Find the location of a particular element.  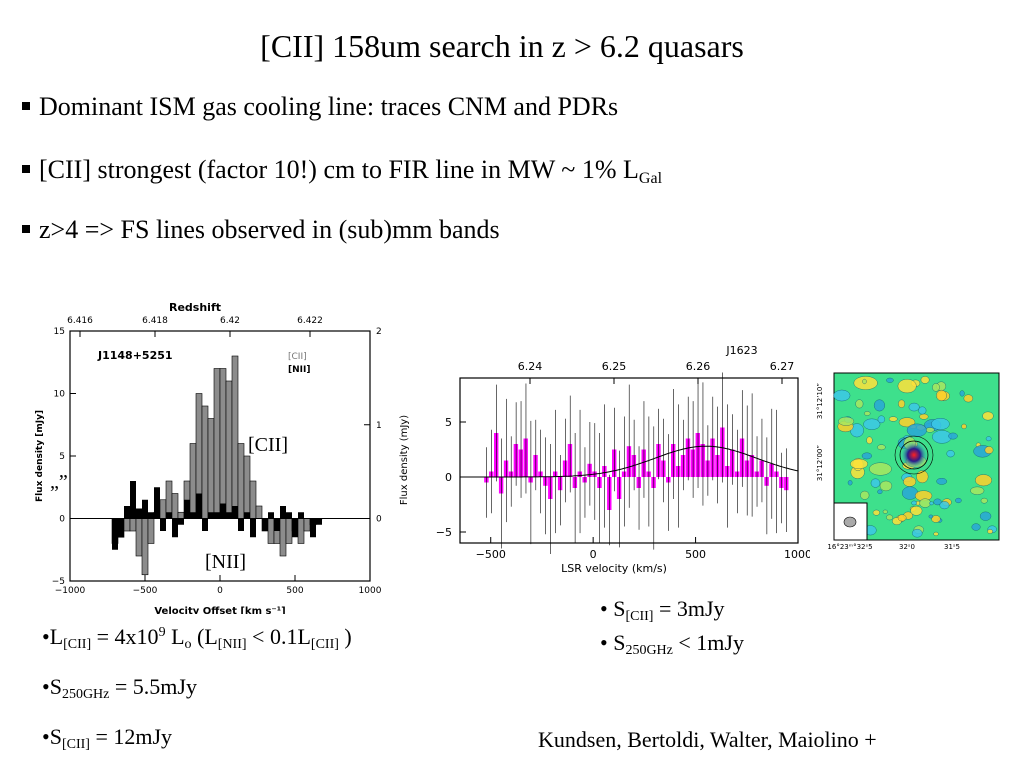

top-tick-label: 6.418 is located at coordinates (155, 321).